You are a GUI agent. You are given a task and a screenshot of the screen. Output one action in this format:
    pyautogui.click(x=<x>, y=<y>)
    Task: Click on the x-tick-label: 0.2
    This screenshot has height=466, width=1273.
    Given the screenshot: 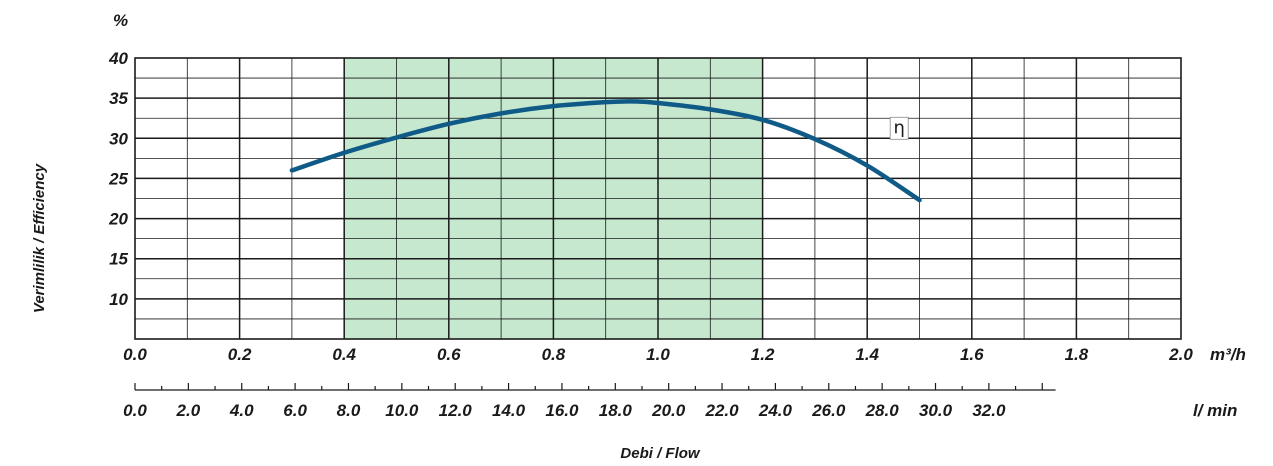 What is the action you would take?
    pyautogui.click(x=240, y=354)
    